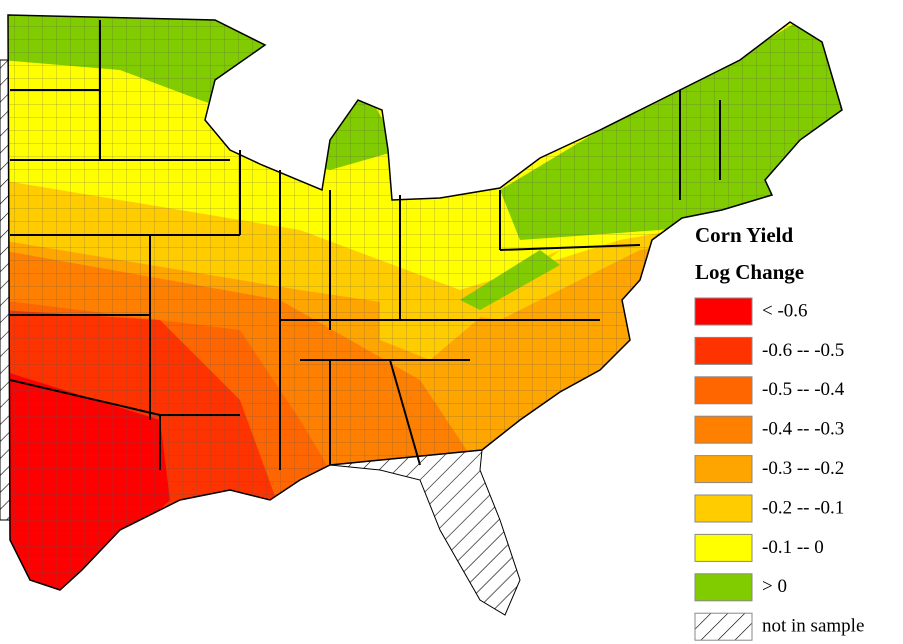  Describe the element at coordinates (803, 468) in the screenshot. I see `legend-label: -0.3 -- -0.2` at that location.